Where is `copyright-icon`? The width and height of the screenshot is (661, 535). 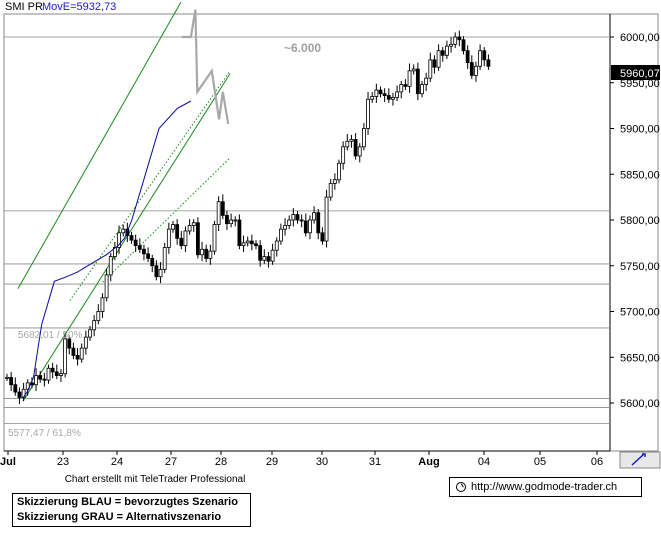 copyright-icon is located at coordinates (461, 487).